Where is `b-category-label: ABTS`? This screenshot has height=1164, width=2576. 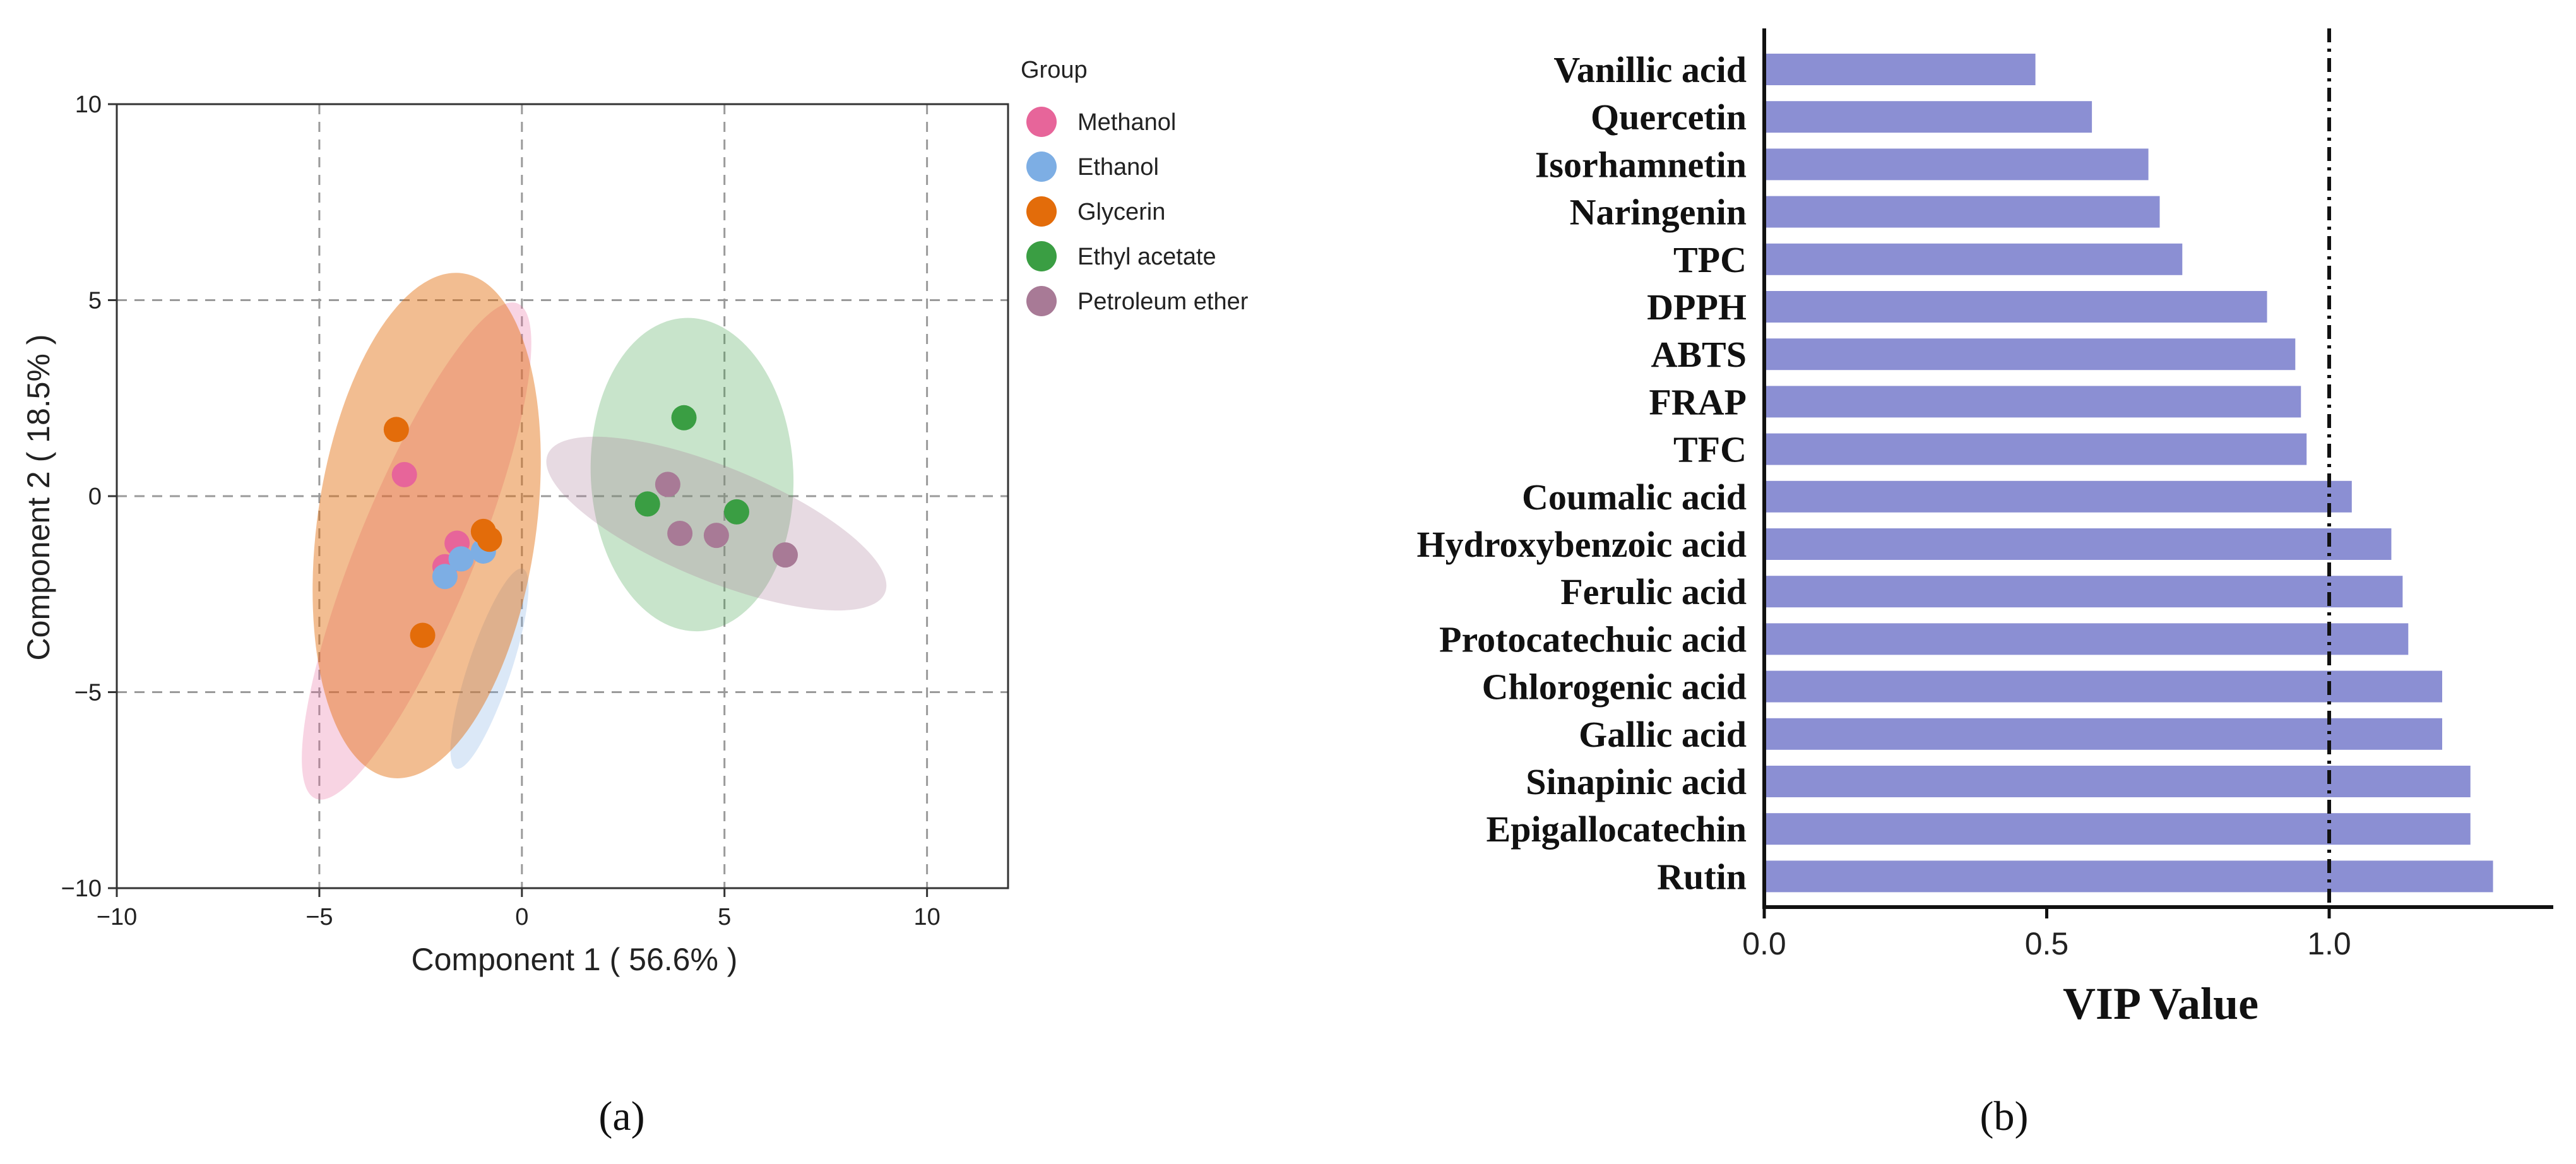 b-category-label: ABTS is located at coordinates (1699, 354).